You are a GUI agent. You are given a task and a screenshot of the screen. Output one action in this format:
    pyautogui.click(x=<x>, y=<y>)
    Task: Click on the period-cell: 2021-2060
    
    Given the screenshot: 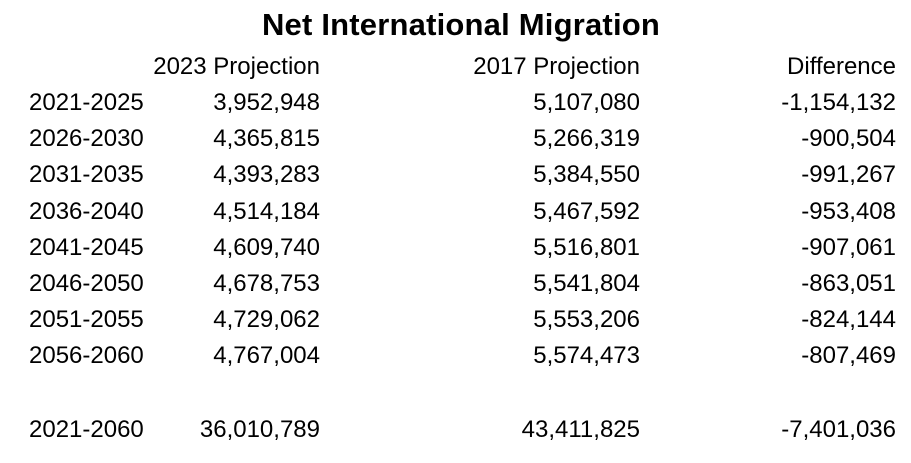 What is the action you would take?
    pyautogui.click(x=86, y=429)
    